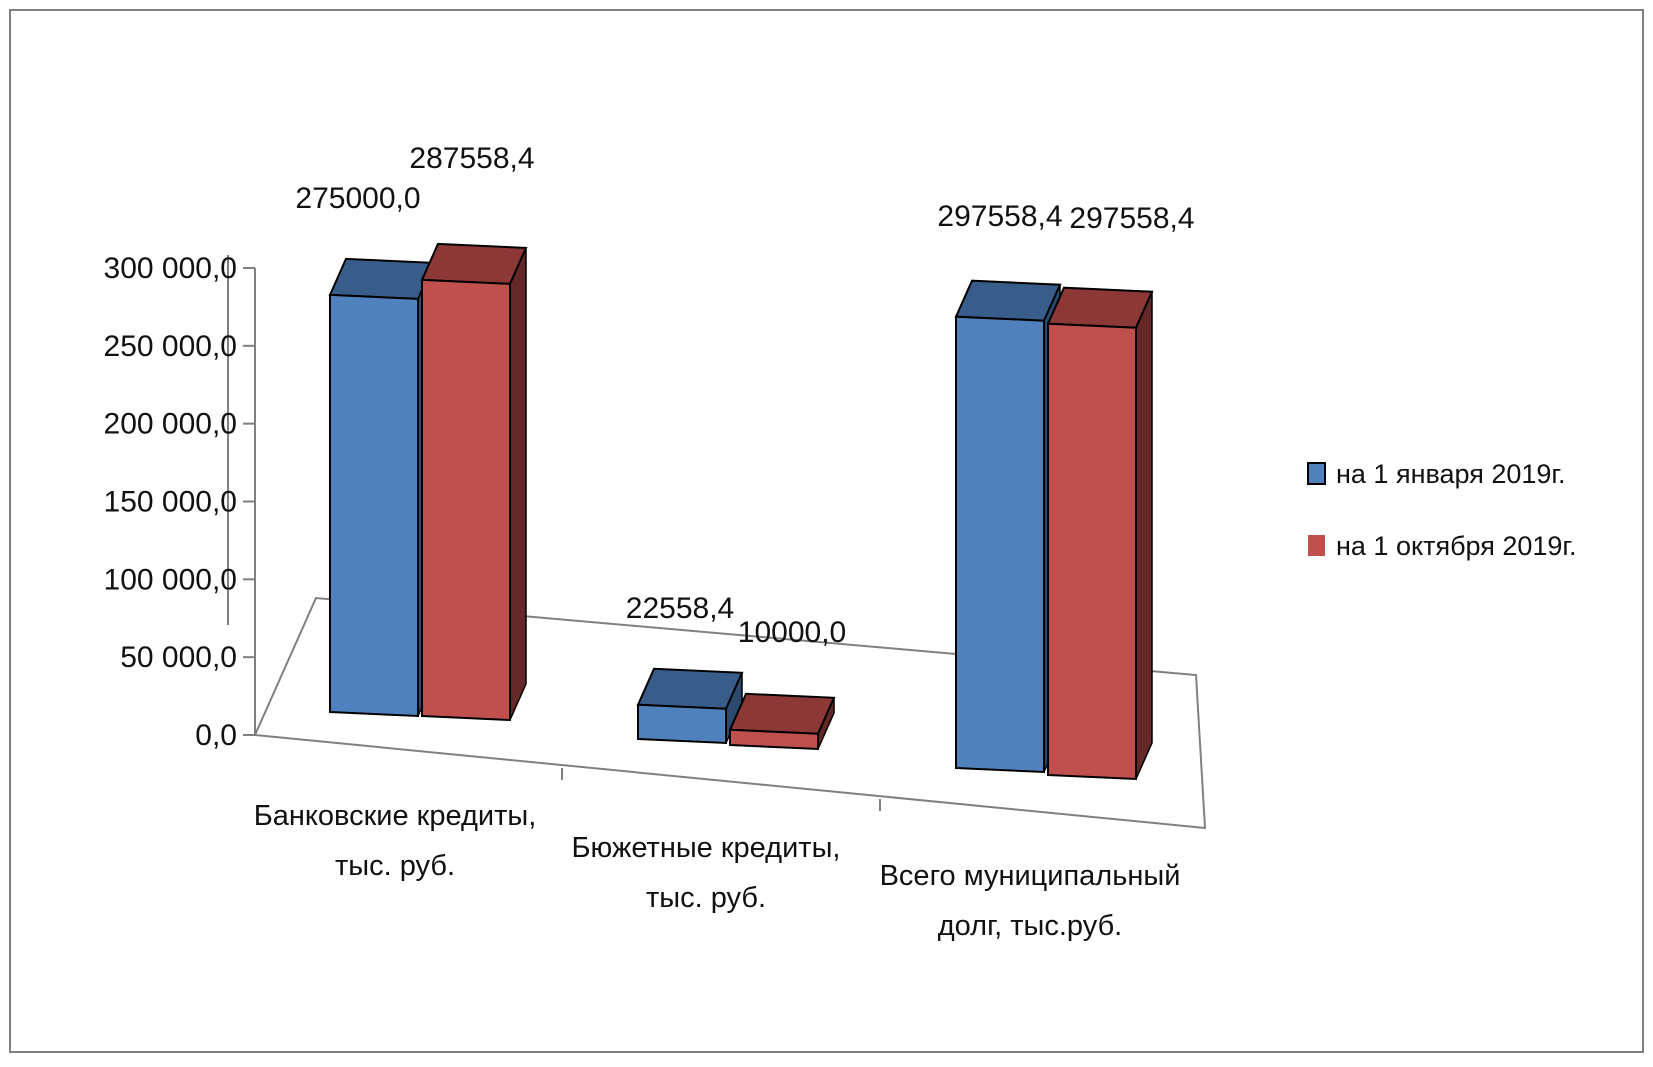  What do you see at coordinates (395, 816) in the screenshot?
I see `category-label: Банковские кредиты,` at bounding box center [395, 816].